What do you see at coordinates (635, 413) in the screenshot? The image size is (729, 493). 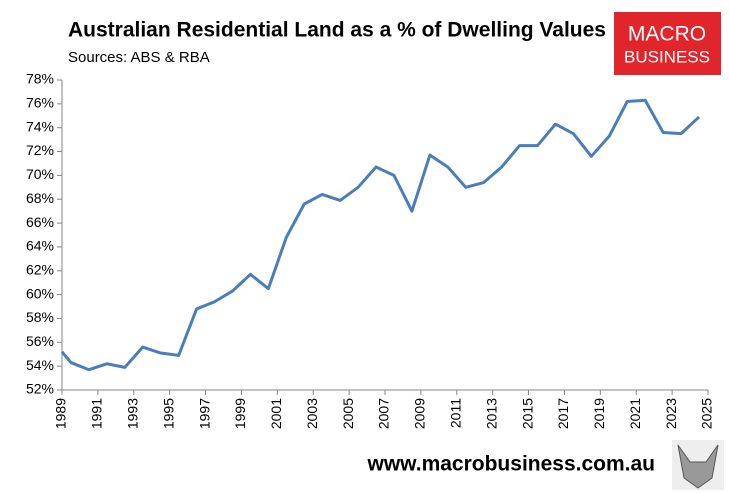 I see `x-tick-label: 2021` at bounding box center [635, 413].